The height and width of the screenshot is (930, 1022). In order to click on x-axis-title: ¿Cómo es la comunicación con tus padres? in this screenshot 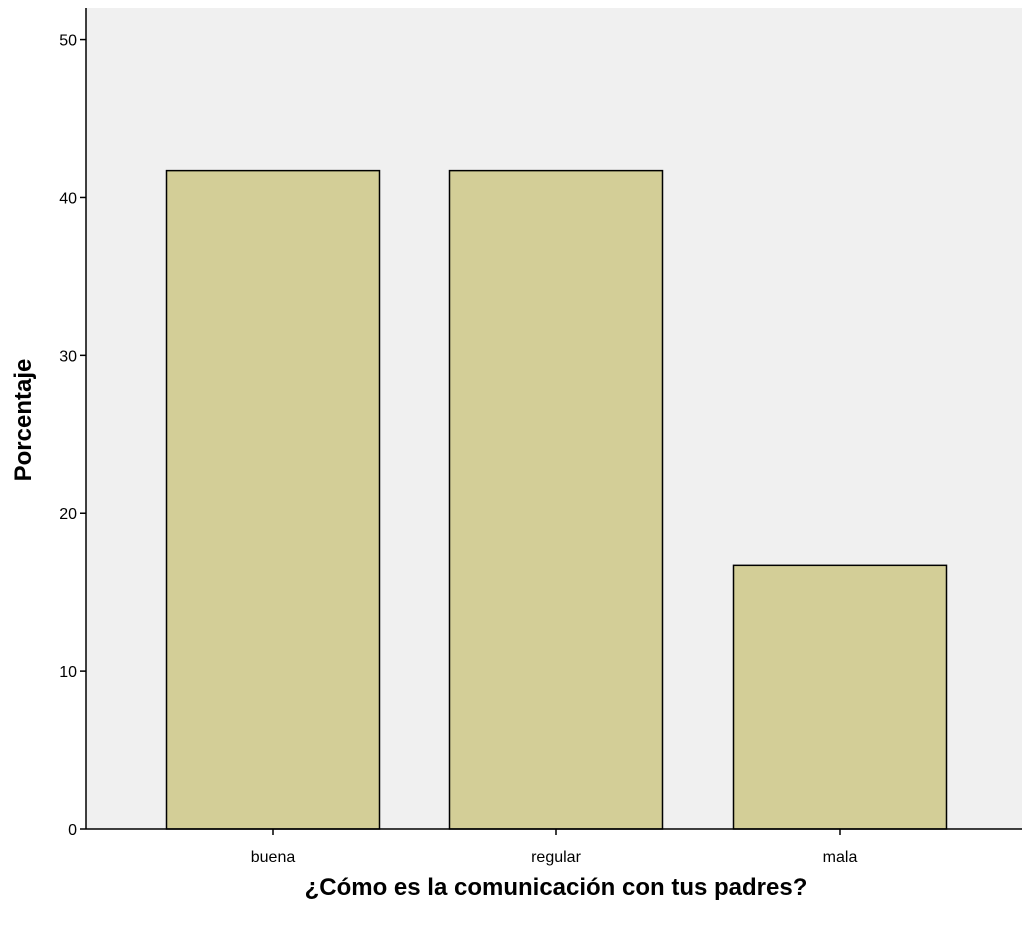, I will do `click(556, 887)`.